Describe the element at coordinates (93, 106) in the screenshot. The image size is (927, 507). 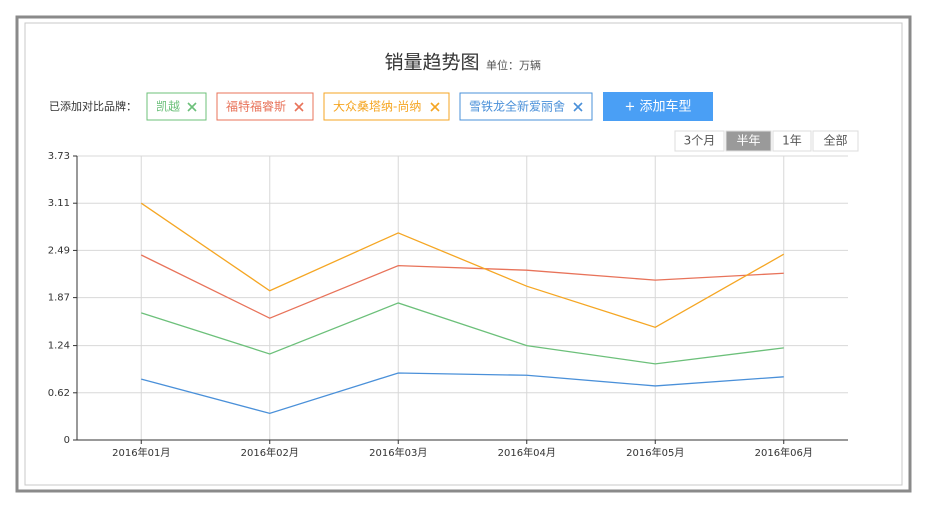
I see `brand-label: 已添加对比品牌：` at that location.